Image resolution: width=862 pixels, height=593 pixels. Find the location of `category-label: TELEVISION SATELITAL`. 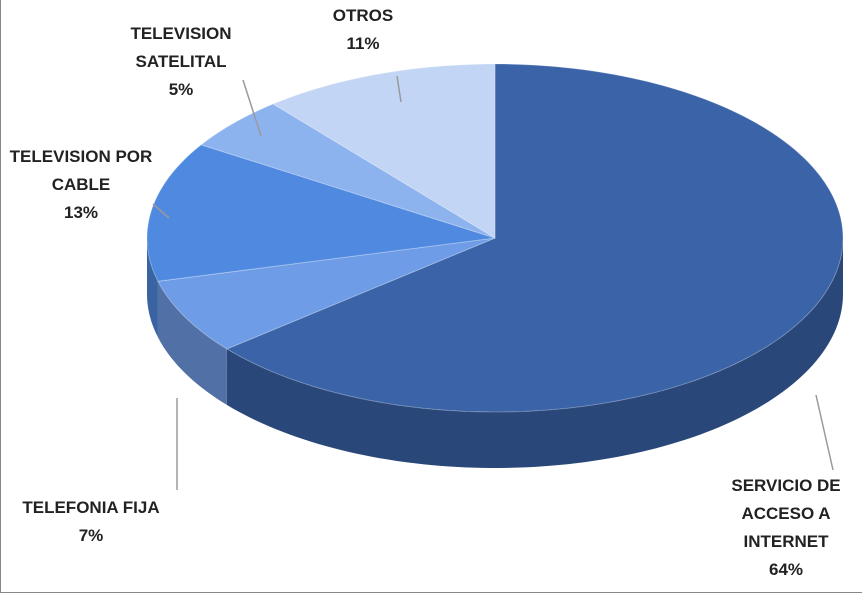

category-label: TELEVISION SATELITAL is located at coordinates (181, 47).